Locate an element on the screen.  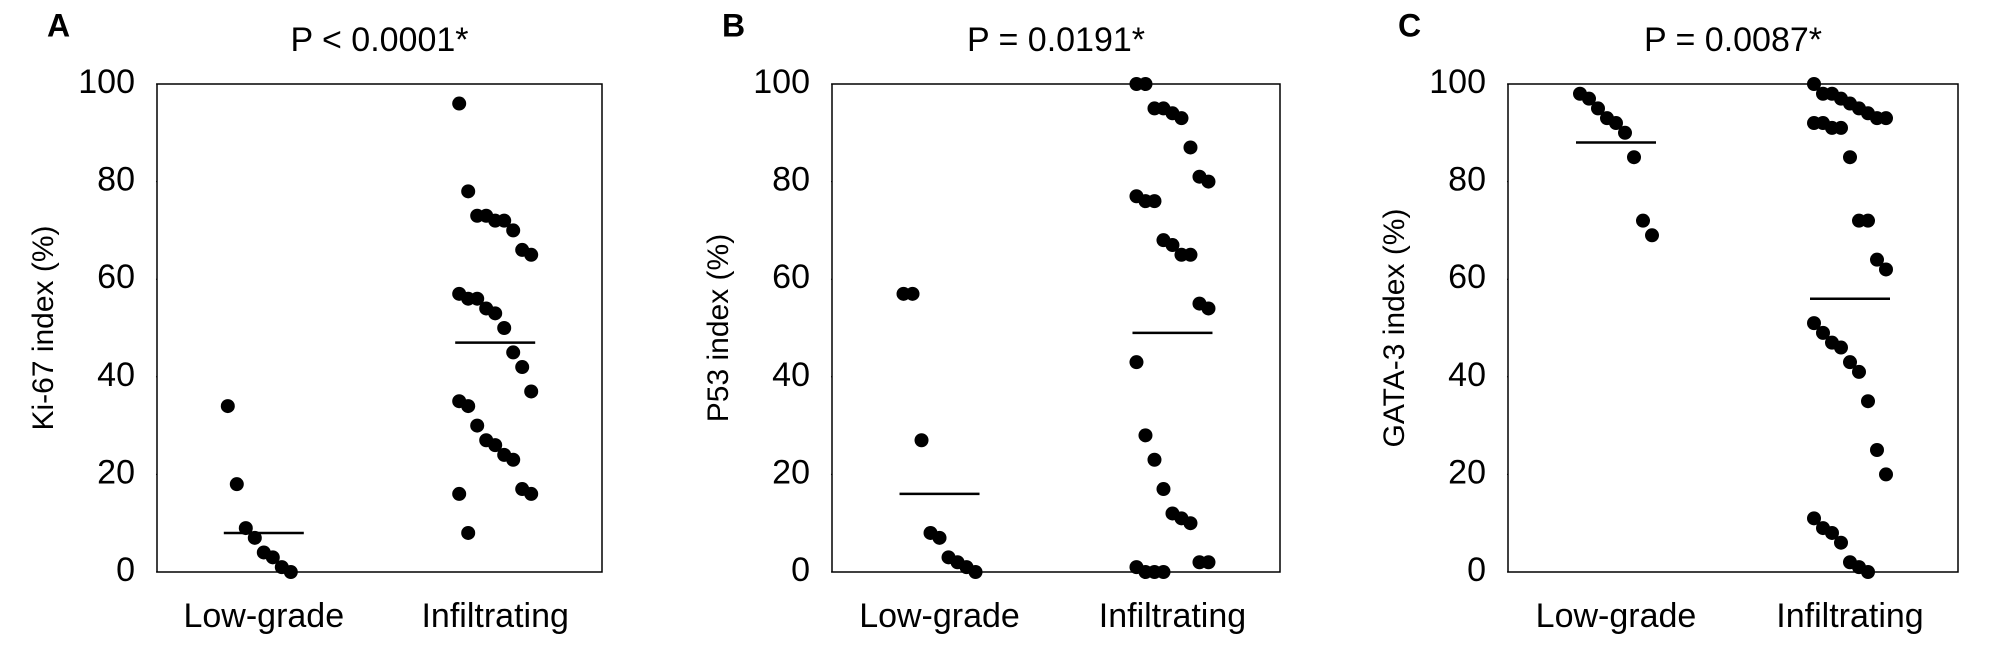
y-axis-label: P53 index (%) is located at coordinates (718, 328).